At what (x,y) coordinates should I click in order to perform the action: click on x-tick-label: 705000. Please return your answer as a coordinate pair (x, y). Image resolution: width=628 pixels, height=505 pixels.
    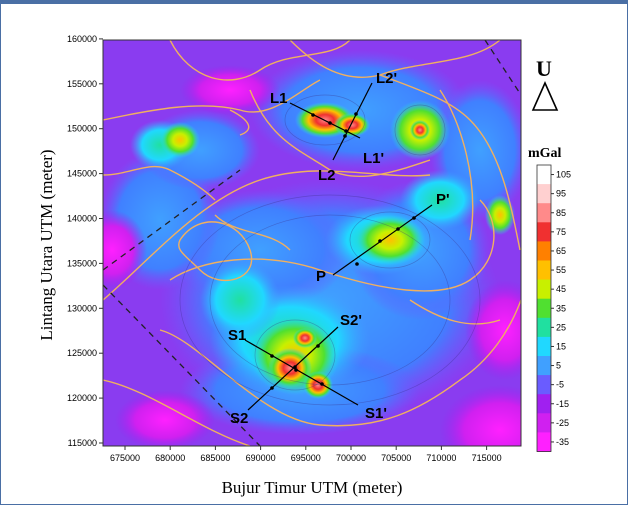
    Looking at the image, I should click on (396, 458).